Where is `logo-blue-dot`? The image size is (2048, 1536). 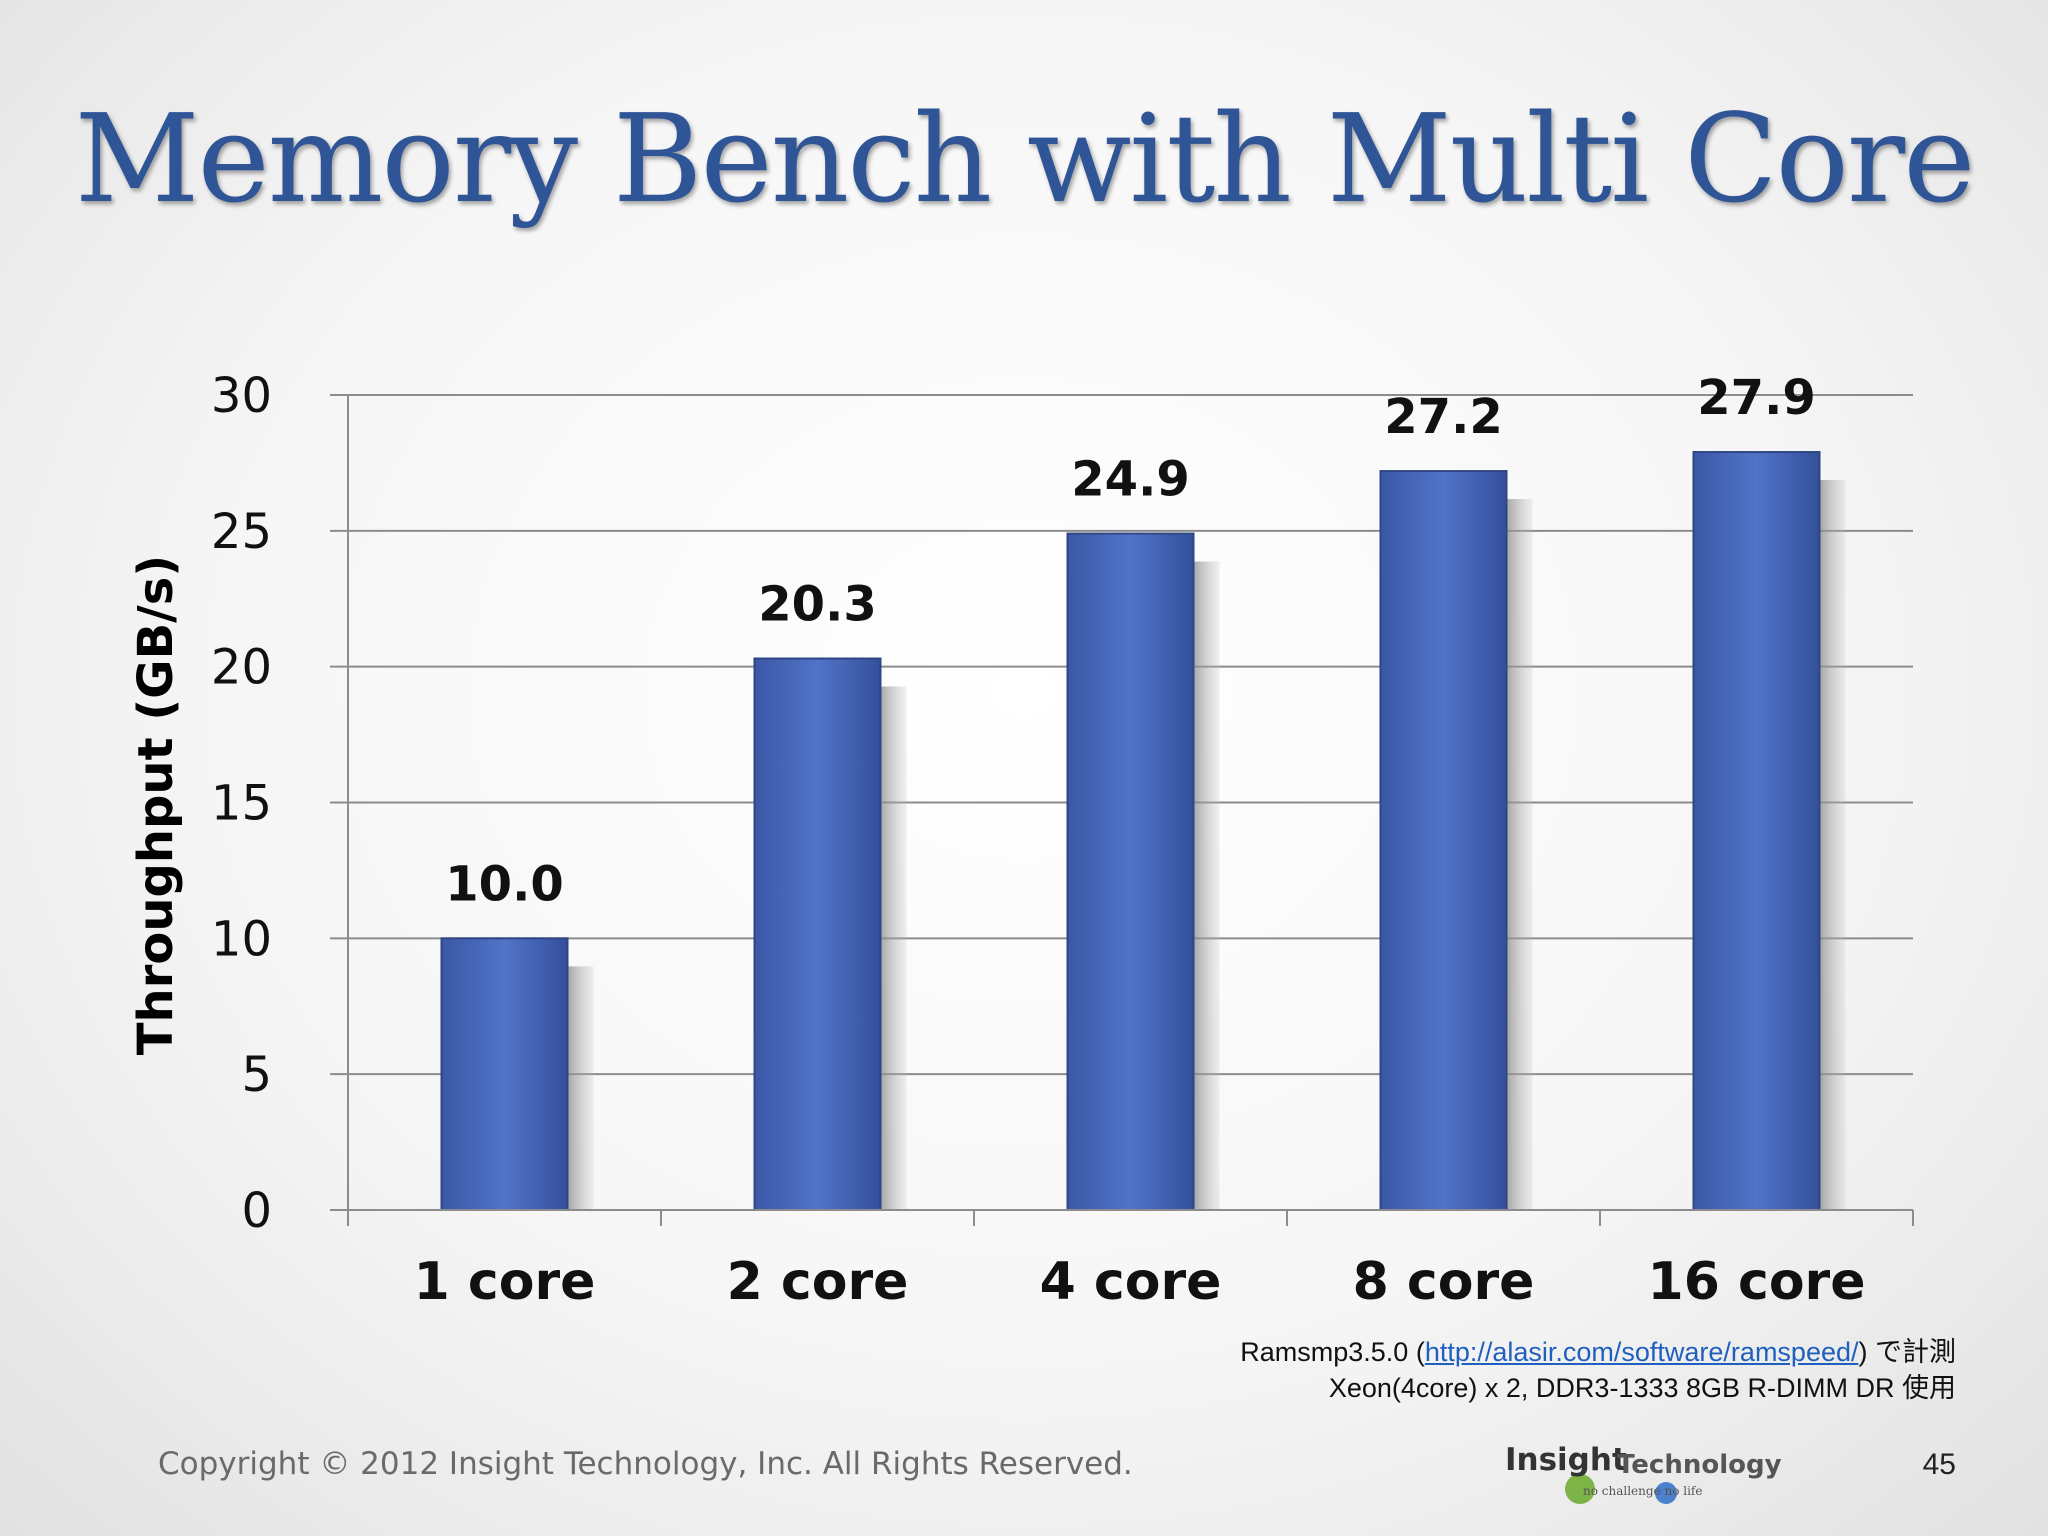 logo-blue-dot is located at coordinates (1666, 1493).